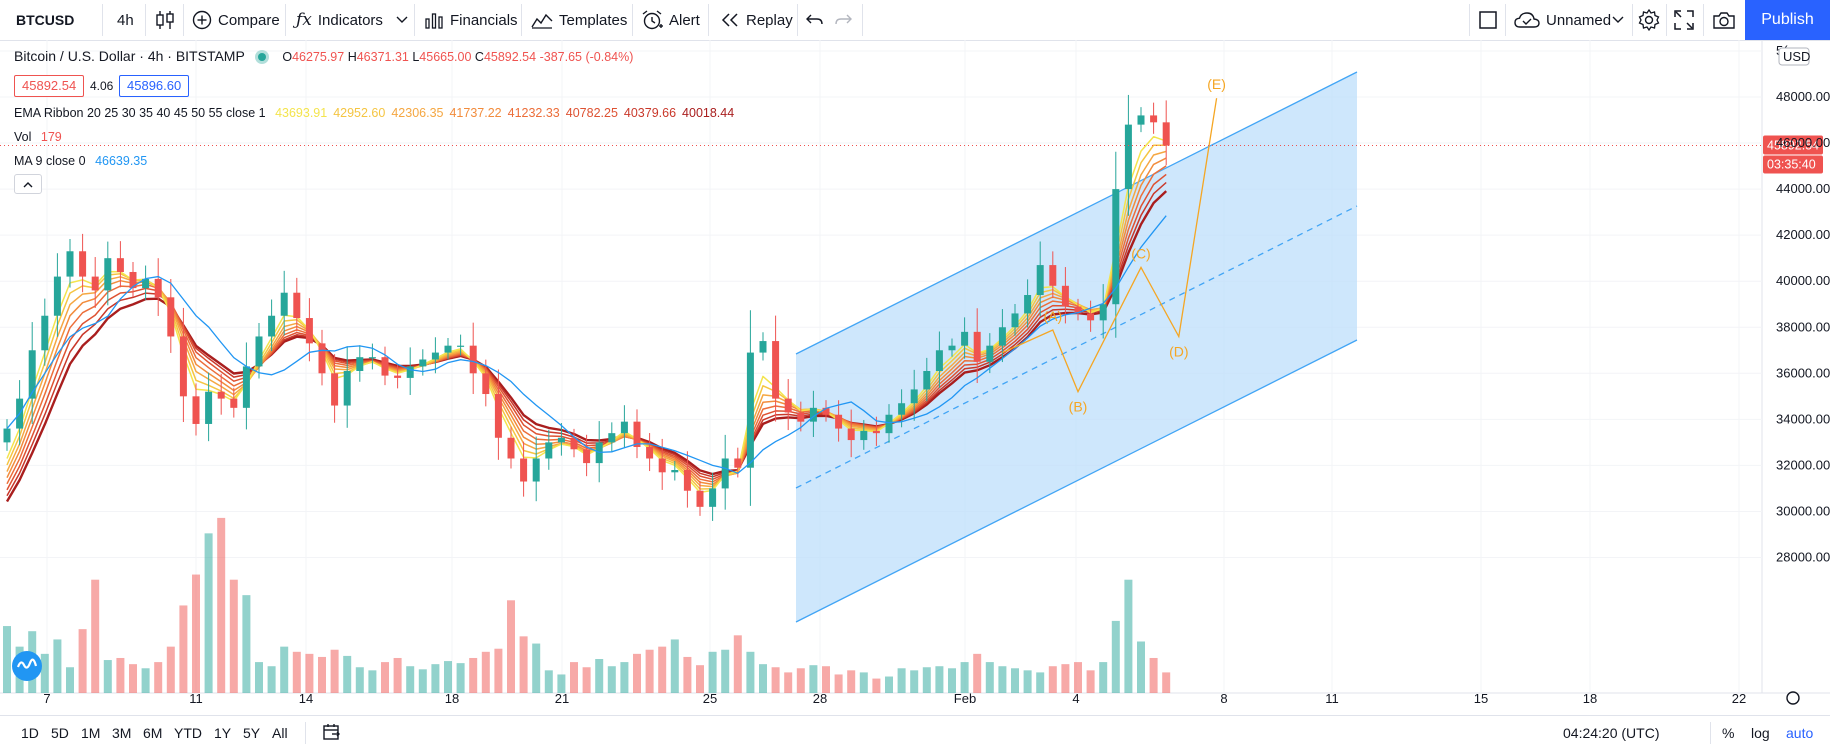 The image size is (1830, 751). I want to click on chart-style-button, so click(165, 20).